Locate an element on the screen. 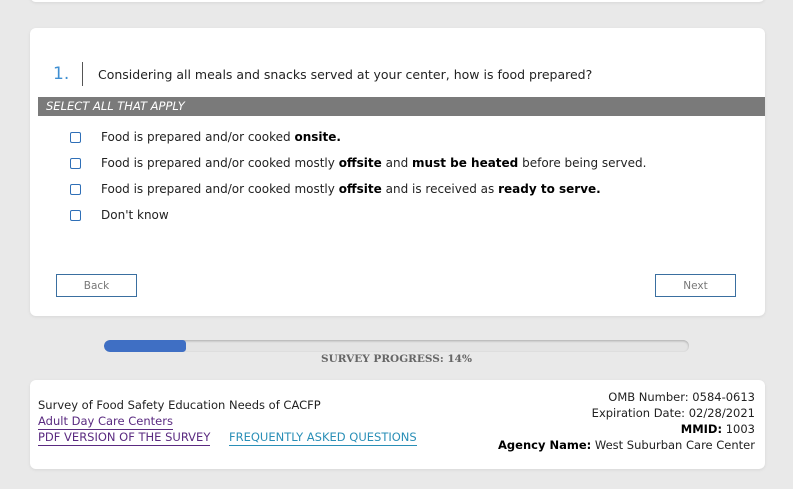 This screenshot has height=489, width=793. option-label: Food is prepared and/or cooked onsite. is located at coordinates (221, 137).